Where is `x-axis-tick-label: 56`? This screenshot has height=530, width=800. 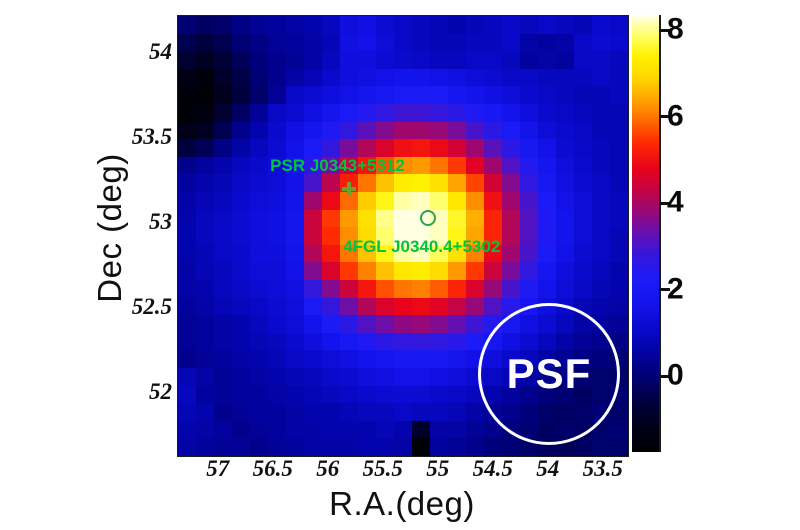
x-axis-tick-label: 56 is located at coordinates (328, 468).